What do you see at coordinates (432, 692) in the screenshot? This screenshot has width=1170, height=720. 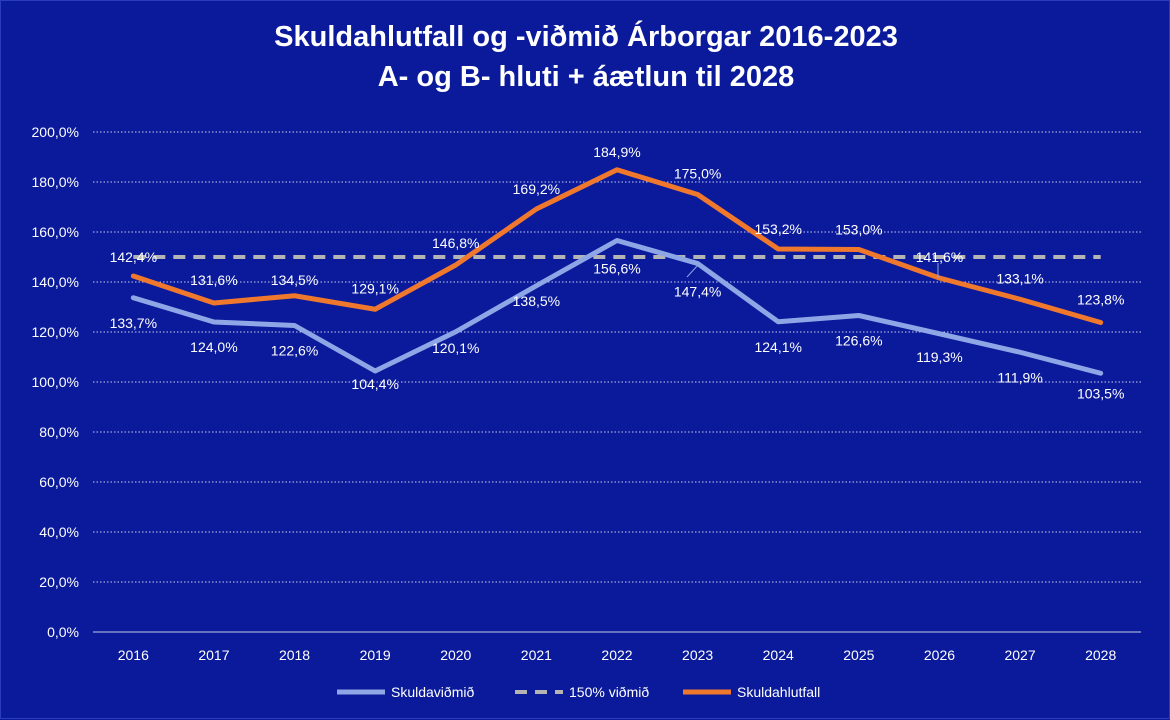 I see `legend-label: Skuldaviðmið` at bounding box center [432, 692].